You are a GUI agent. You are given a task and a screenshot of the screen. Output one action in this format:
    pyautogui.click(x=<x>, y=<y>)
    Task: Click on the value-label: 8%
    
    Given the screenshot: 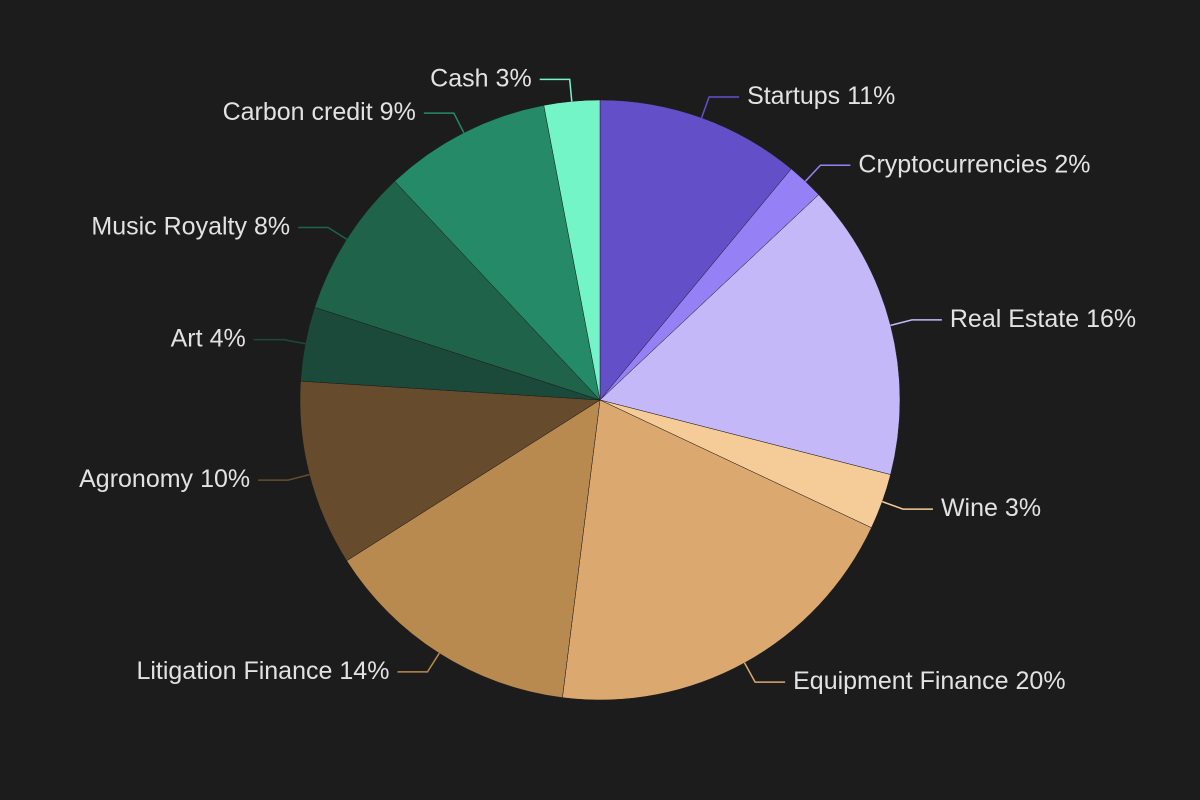 What is the action you would take?
    pyautogui.click(x=272, y=226)
    